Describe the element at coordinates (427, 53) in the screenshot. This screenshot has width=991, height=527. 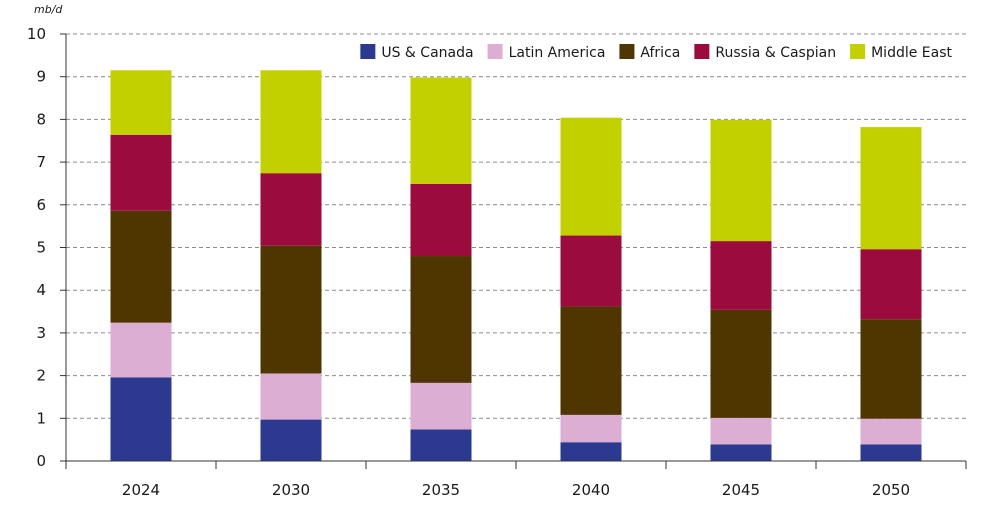
I see `legend-label: US & Canada` at that location.